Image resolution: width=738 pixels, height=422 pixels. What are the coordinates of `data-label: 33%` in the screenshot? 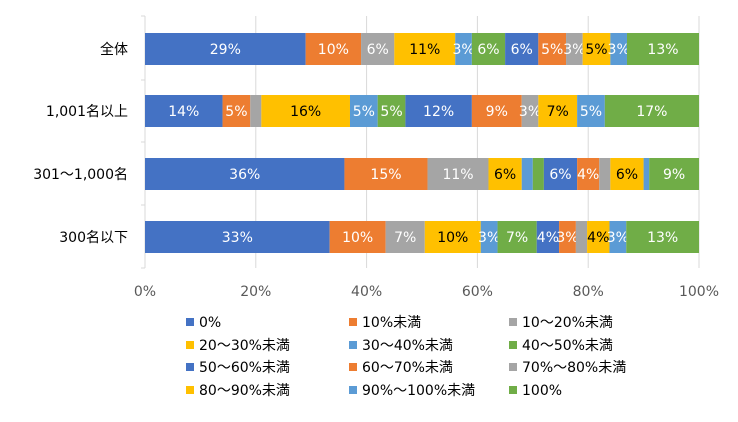 It's located at (237, 238).